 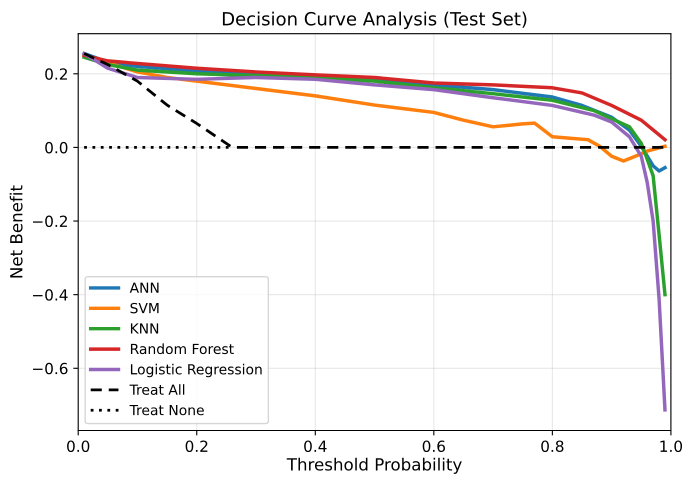 What do you see at coordinates (374, 21) in the screenshot?
I see `chart-title: Decision Curve Analysis (Test Set)` at bounding box center [374, 21].